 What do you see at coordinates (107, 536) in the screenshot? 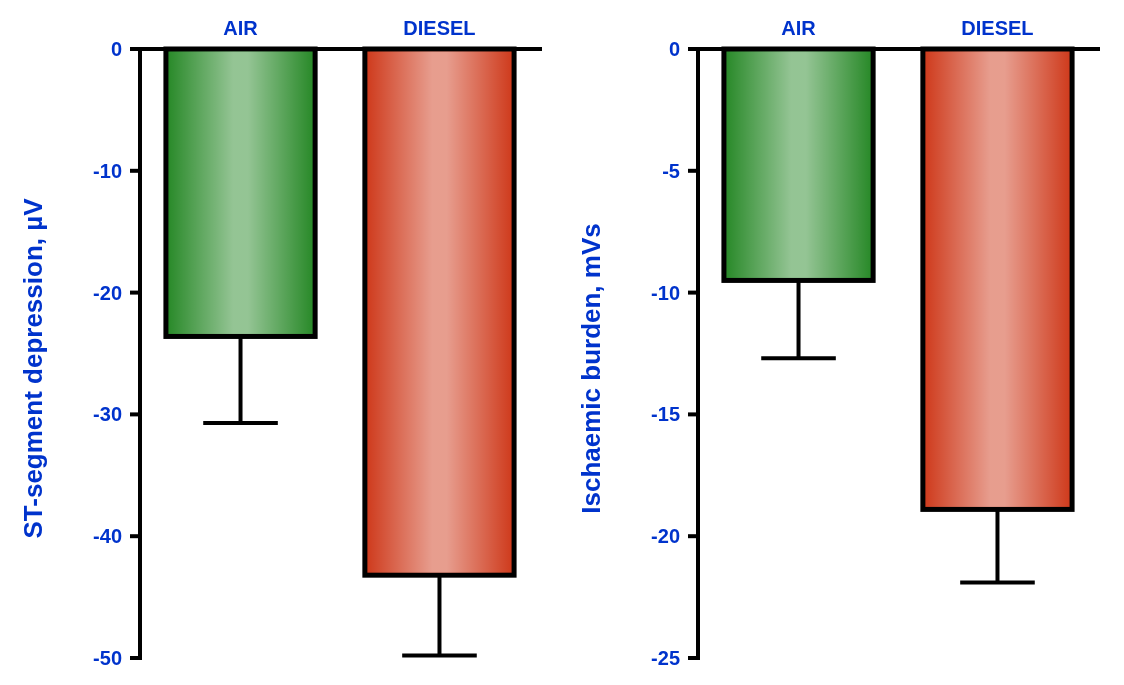
I see `y-tick-label: -40` at bounding box center [107, 536].